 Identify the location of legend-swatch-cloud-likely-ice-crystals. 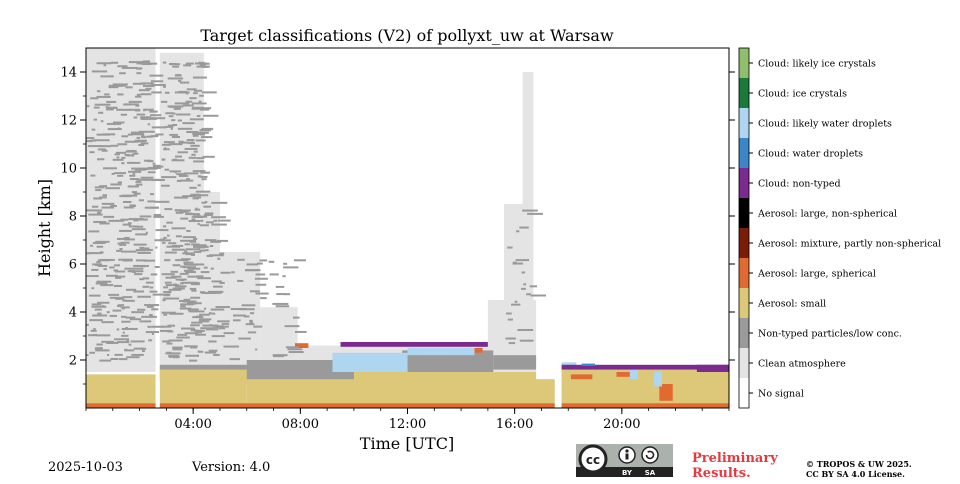
(744, 63).